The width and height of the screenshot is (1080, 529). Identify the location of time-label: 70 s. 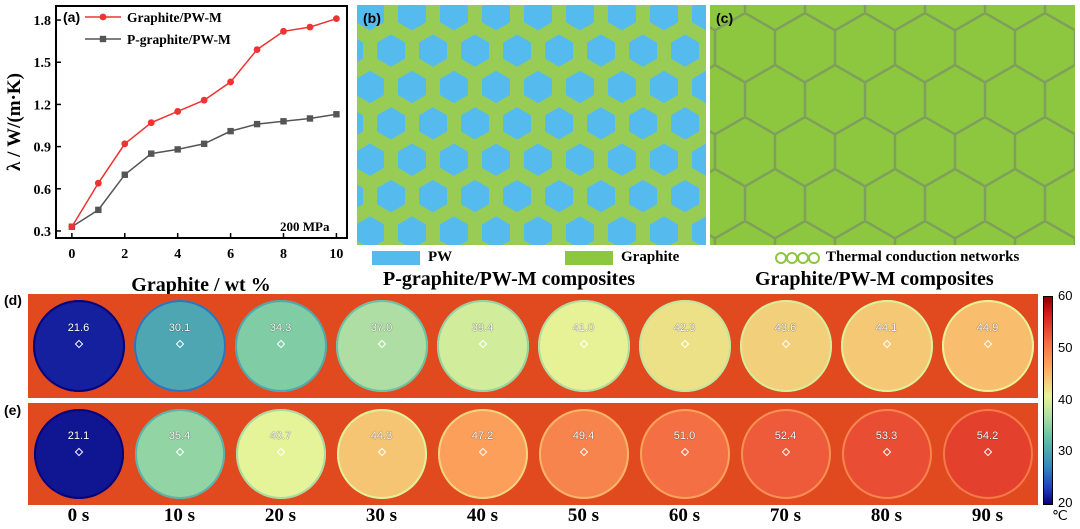
(785, 515).